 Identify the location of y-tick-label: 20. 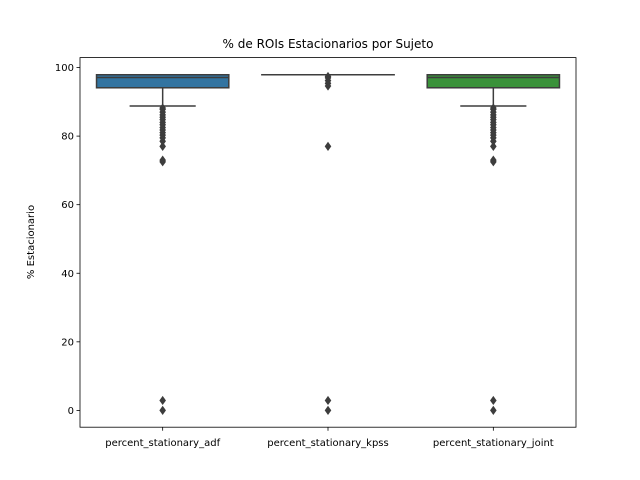
(67, 342).